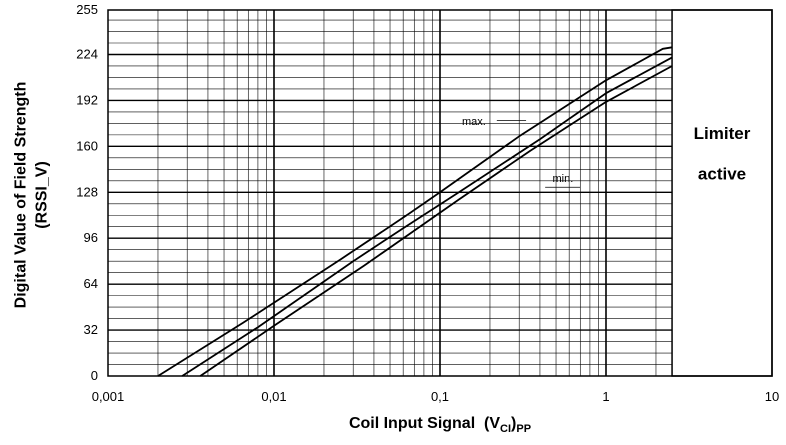 The image size is (786, 445). I want to click on y-tick-labels: 0 32 64 96 128 160 192 224 255, so click(87, 192).